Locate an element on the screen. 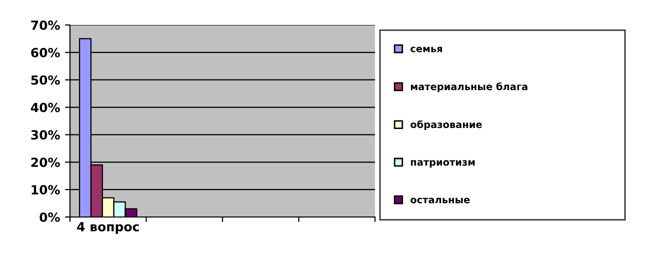 The image size is (660, 264). y-tick-label: 70% is located at coordinates (45, 25).